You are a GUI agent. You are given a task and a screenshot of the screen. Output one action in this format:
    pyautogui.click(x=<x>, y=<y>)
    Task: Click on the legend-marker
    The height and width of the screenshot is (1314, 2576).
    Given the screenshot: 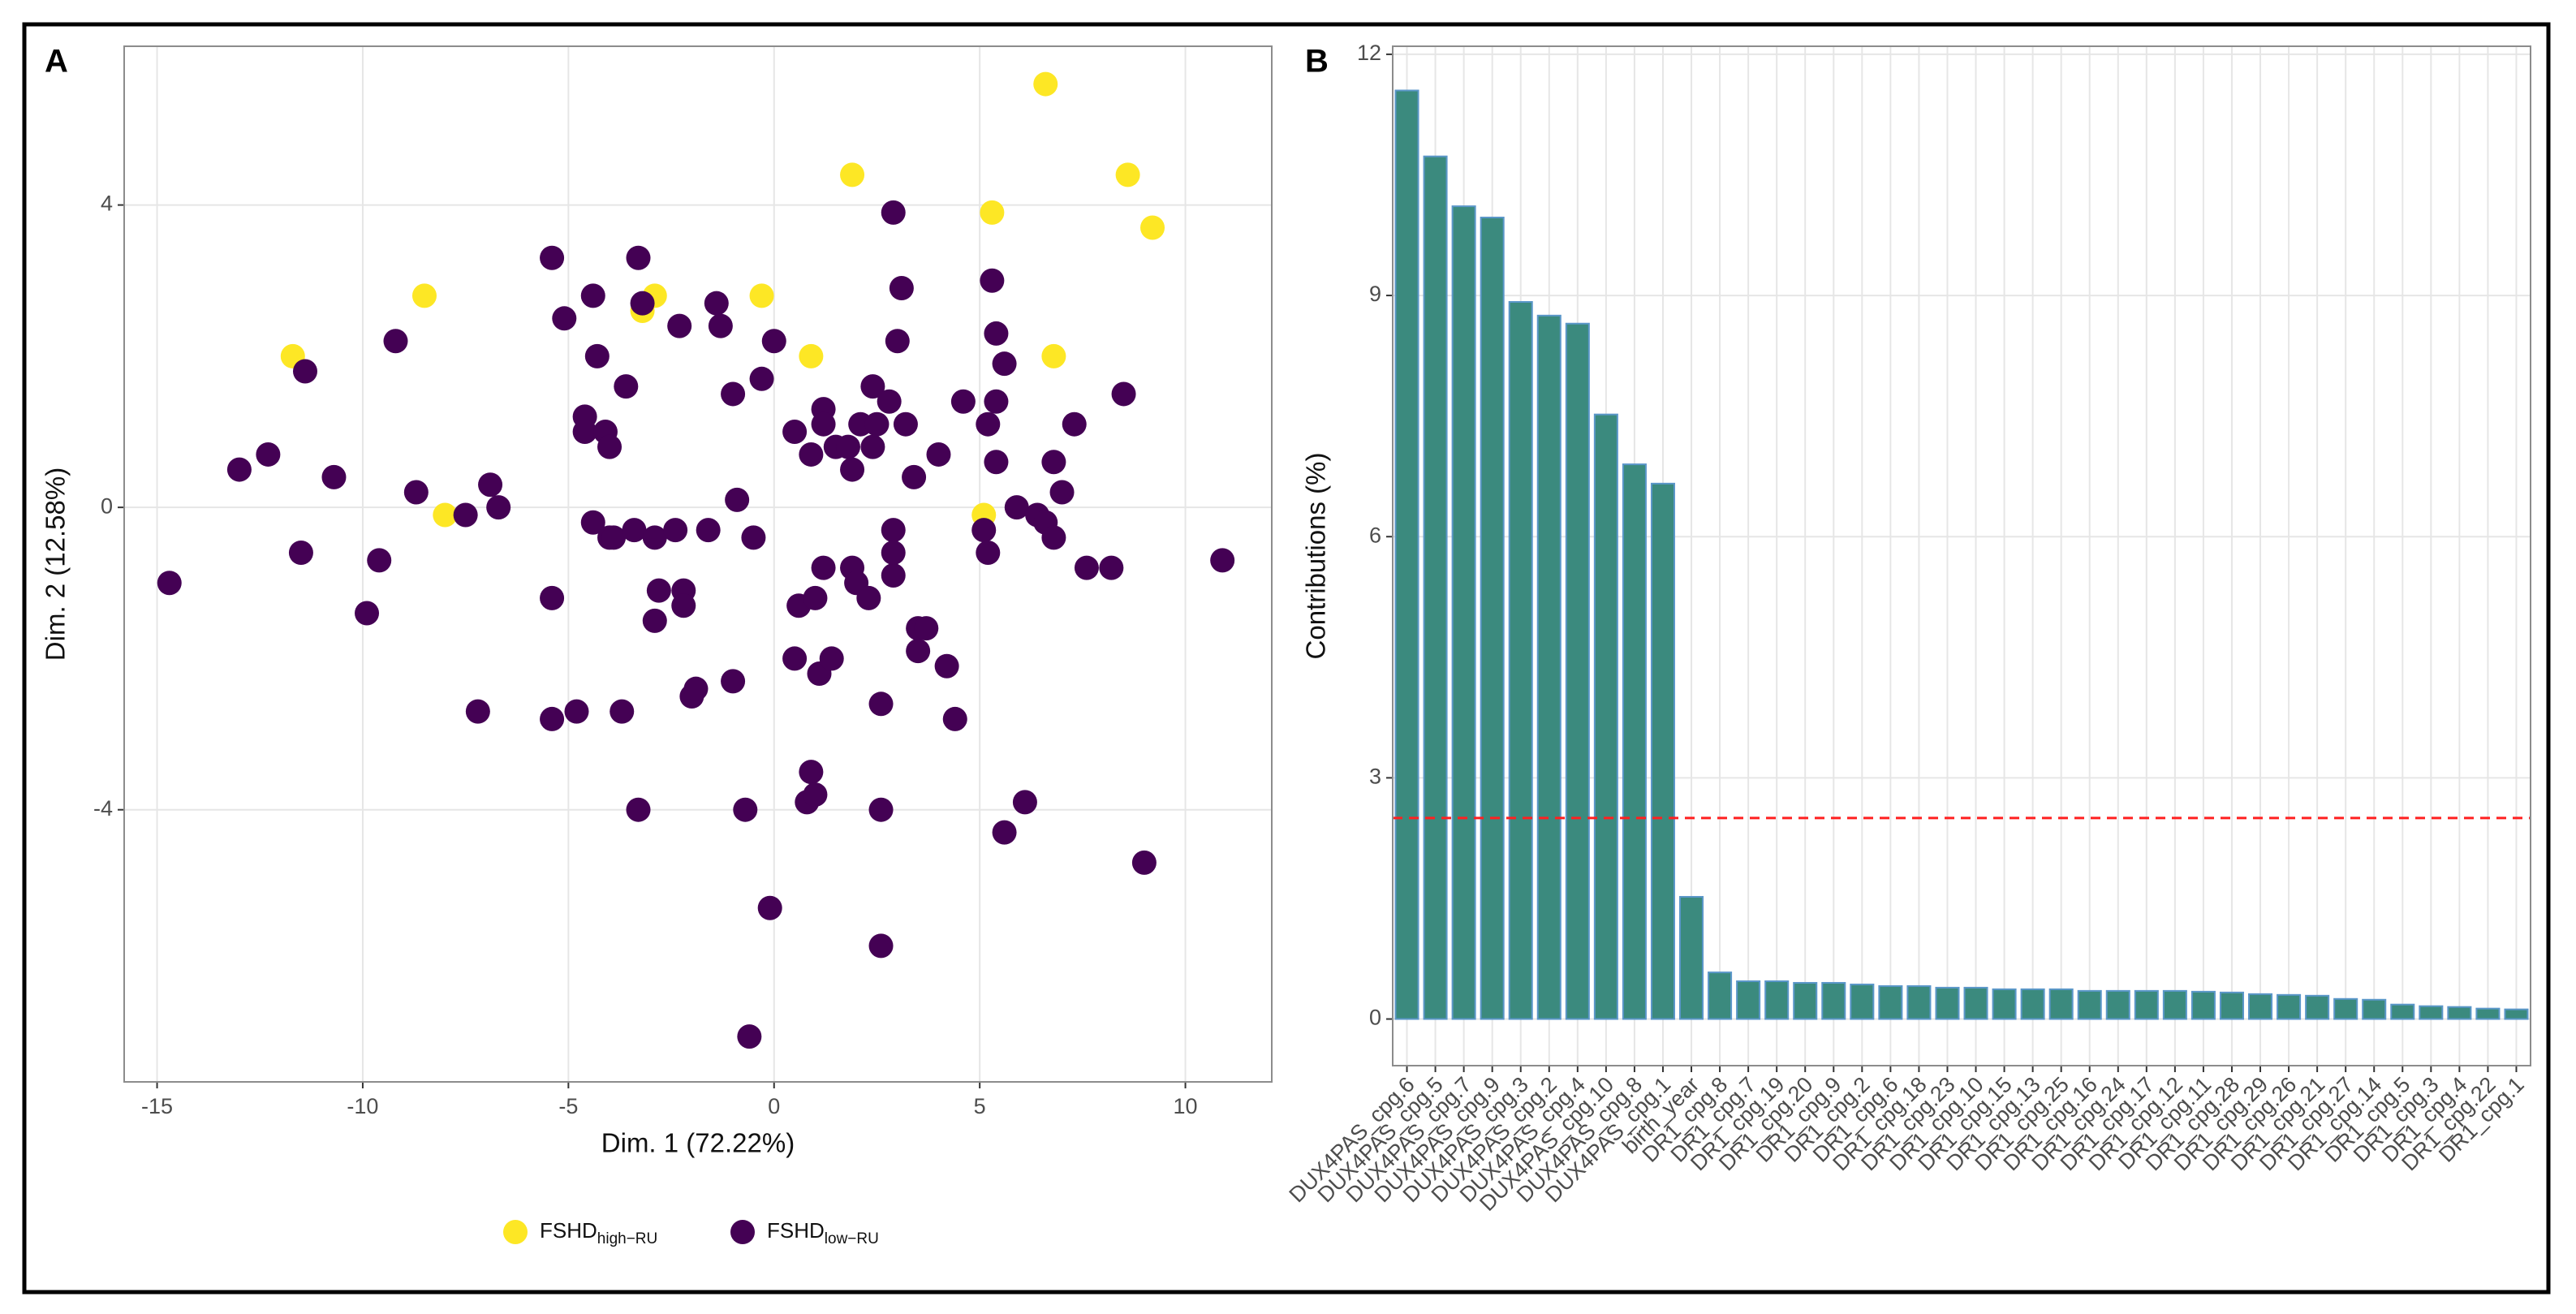 What is the action you would take?
    pyautogui.click(x=516, y=1232)
    